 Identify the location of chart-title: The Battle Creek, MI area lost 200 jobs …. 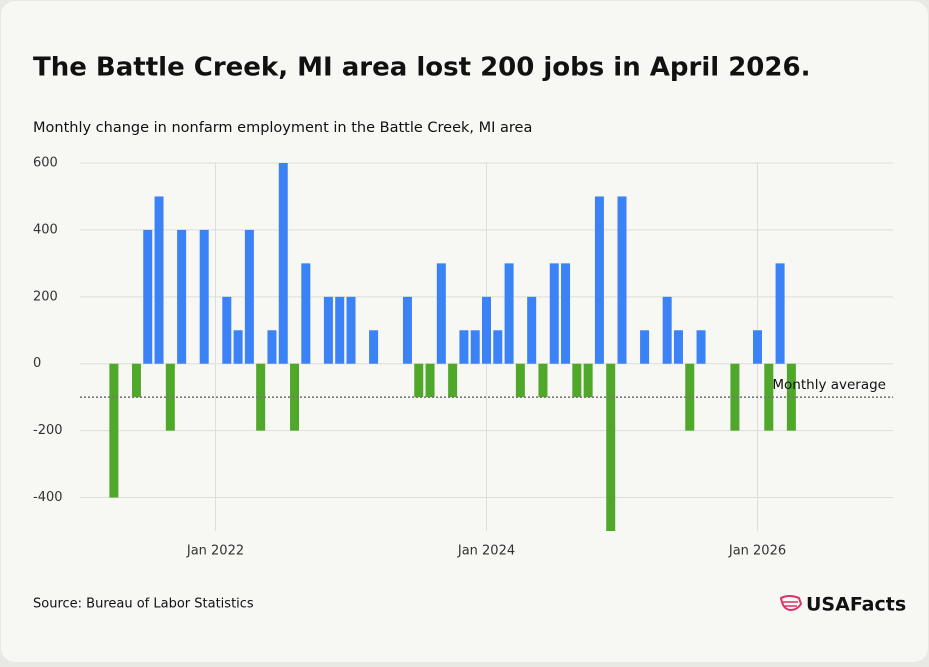
(421, 68).